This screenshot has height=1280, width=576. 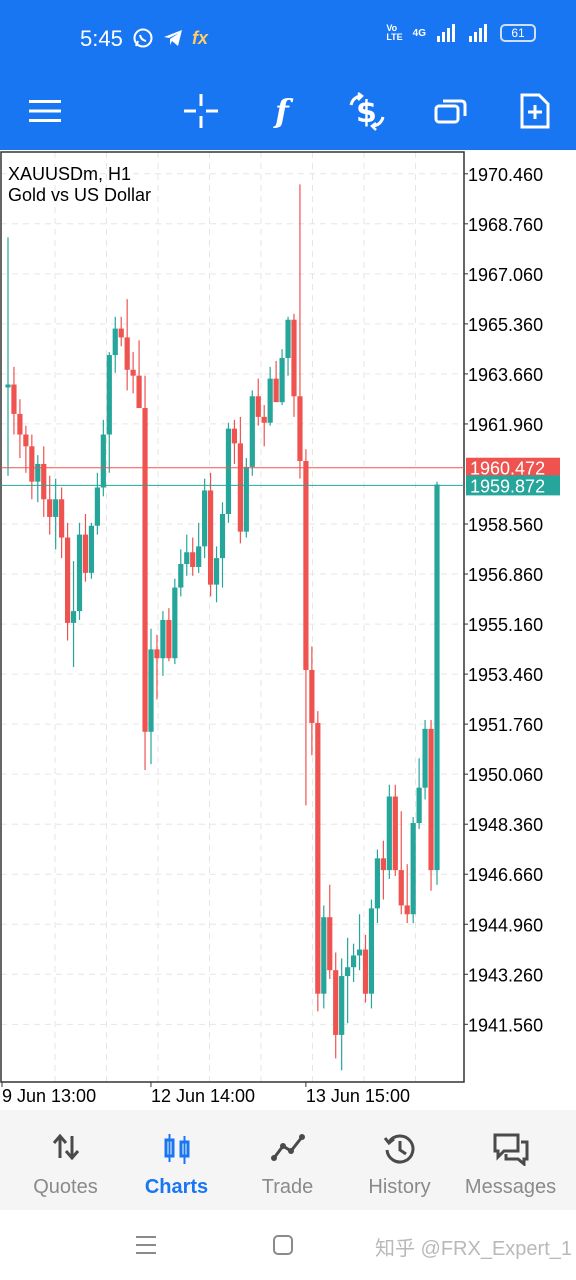 What do you see at coordinates (399, 1160) in the screenshot?
I see `nav-history: History` at bounding box center [399, 1160].